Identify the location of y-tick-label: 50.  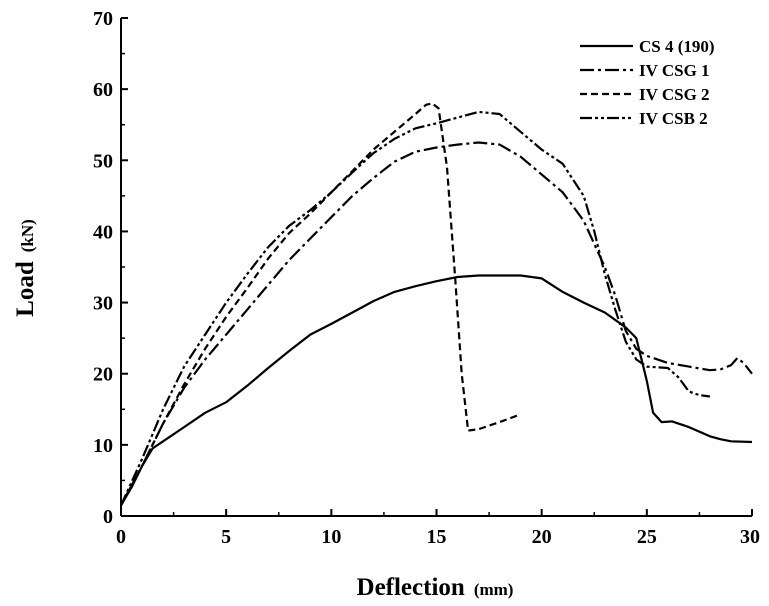
(103, 161).